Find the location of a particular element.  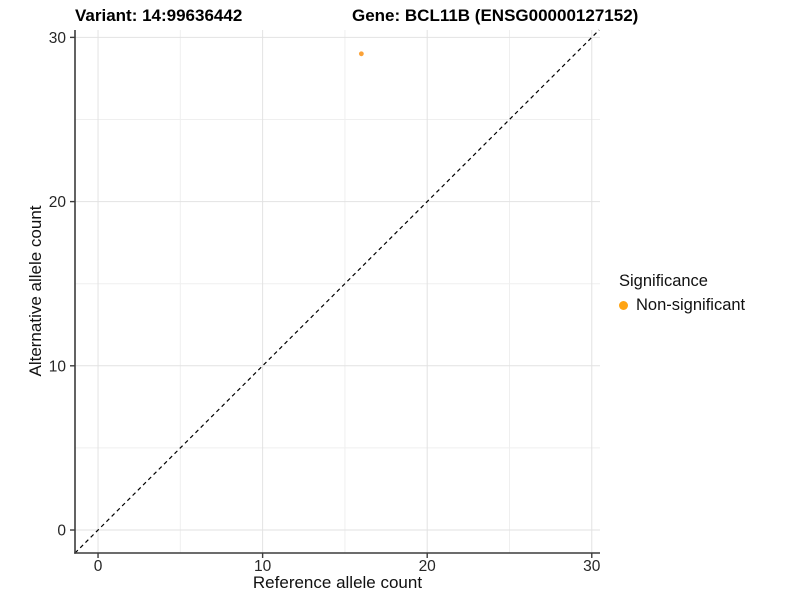

plot-title-gene: Gene: BCL11B (ENSG00000127152) is located at coordinates (495, 15).